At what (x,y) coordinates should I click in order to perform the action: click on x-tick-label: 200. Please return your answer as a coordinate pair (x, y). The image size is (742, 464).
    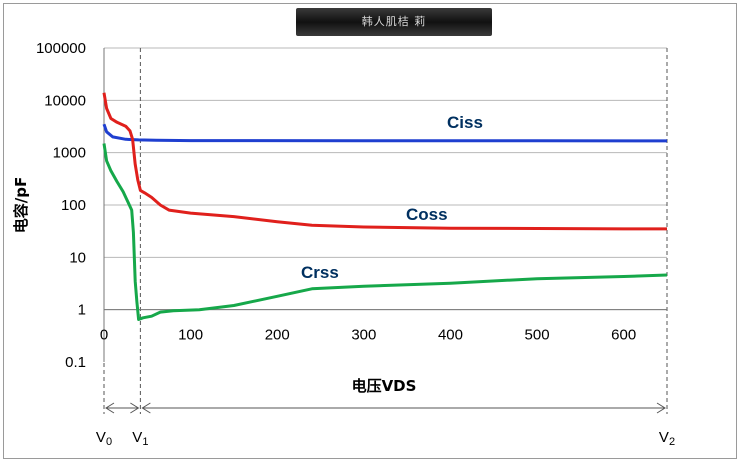
    Looking at the image, I should click on (277, 335).